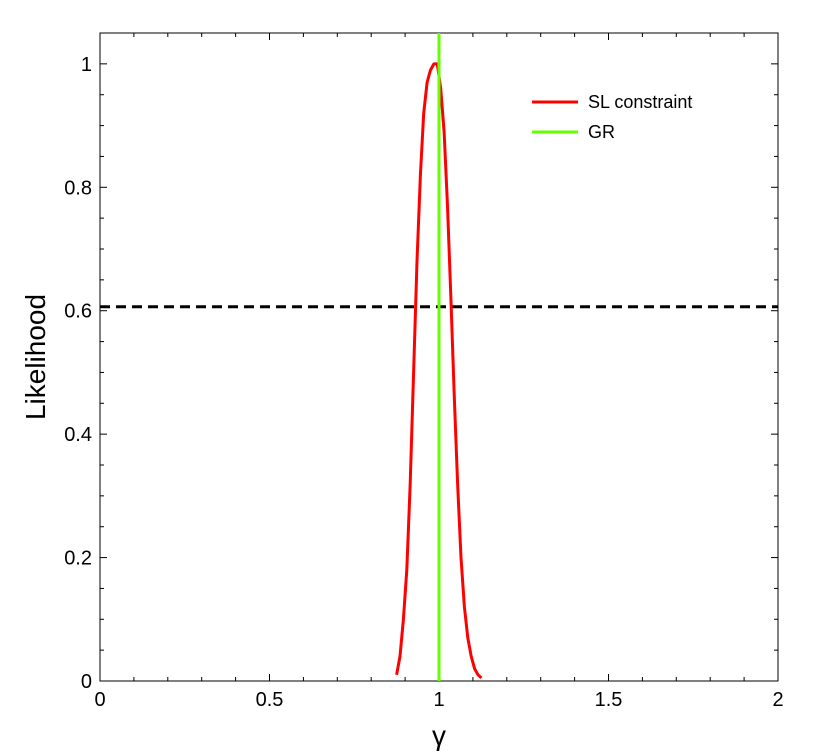 The image size is (830, 755). Describe the element at coordinates (777, 700) in the screenshot. I see `x-tick-label: 2` at that location.